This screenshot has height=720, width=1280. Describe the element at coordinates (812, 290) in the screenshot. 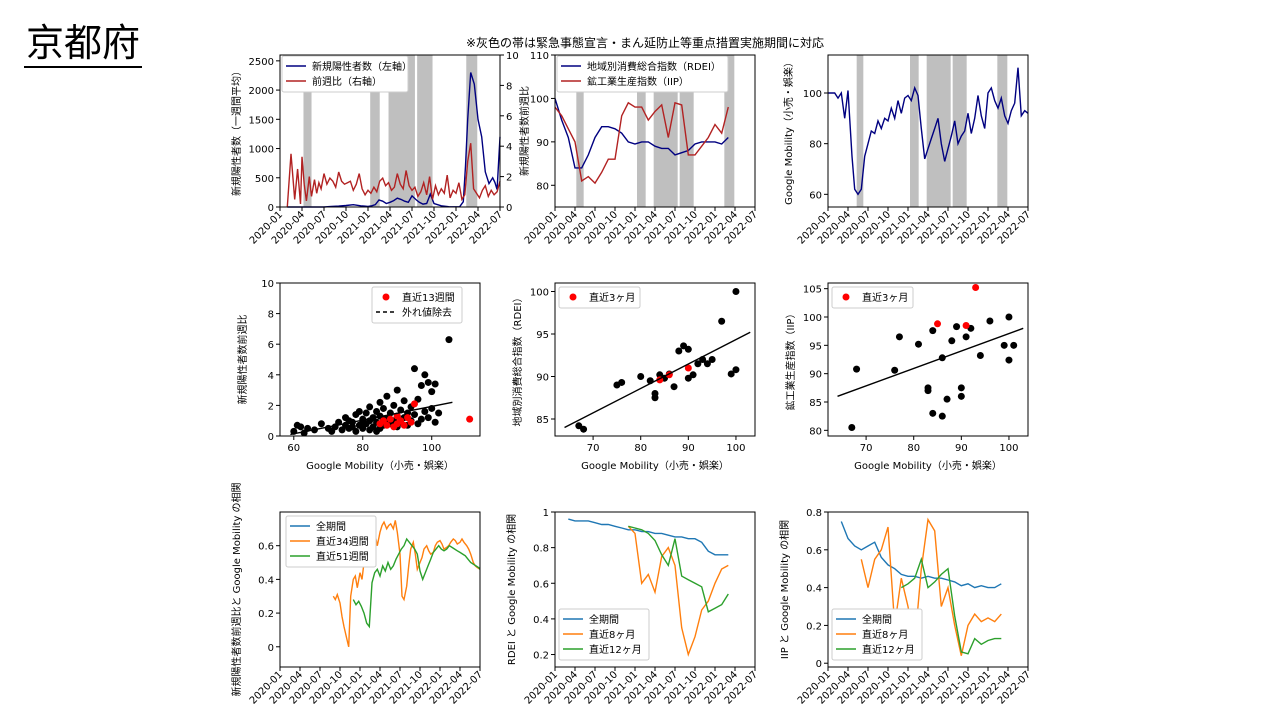

I see `y-tick-label: 105` at that location.